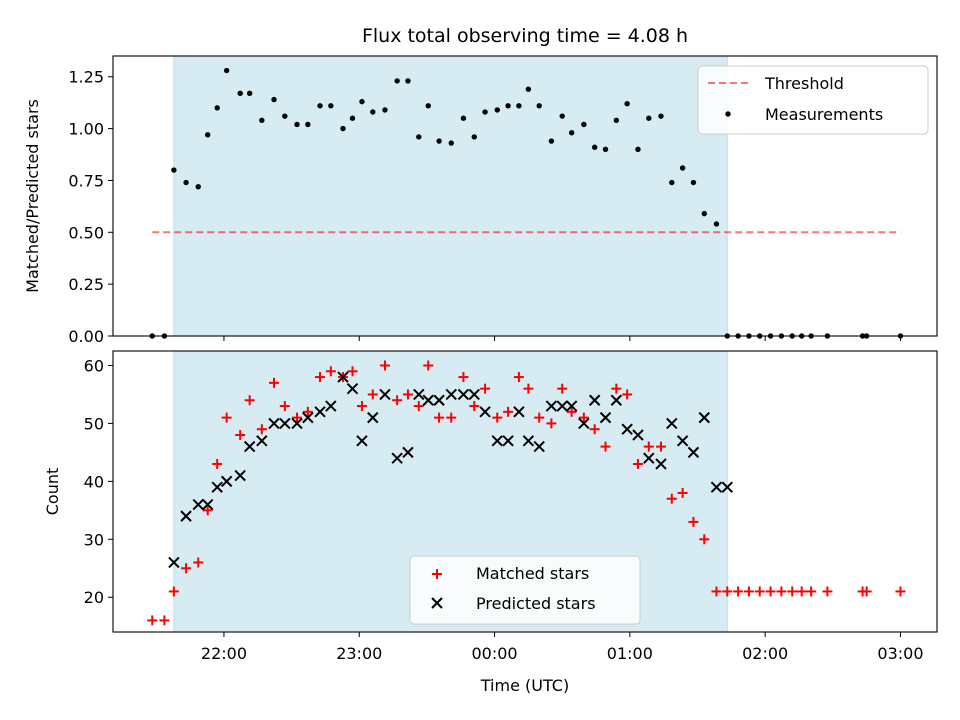 This screenshot has width=960, height=720. What do you see at coordinates (536, 603) in the screenshot?
I see `legend-predicted-label: Predicted stars` at bounding box center [536, 603].